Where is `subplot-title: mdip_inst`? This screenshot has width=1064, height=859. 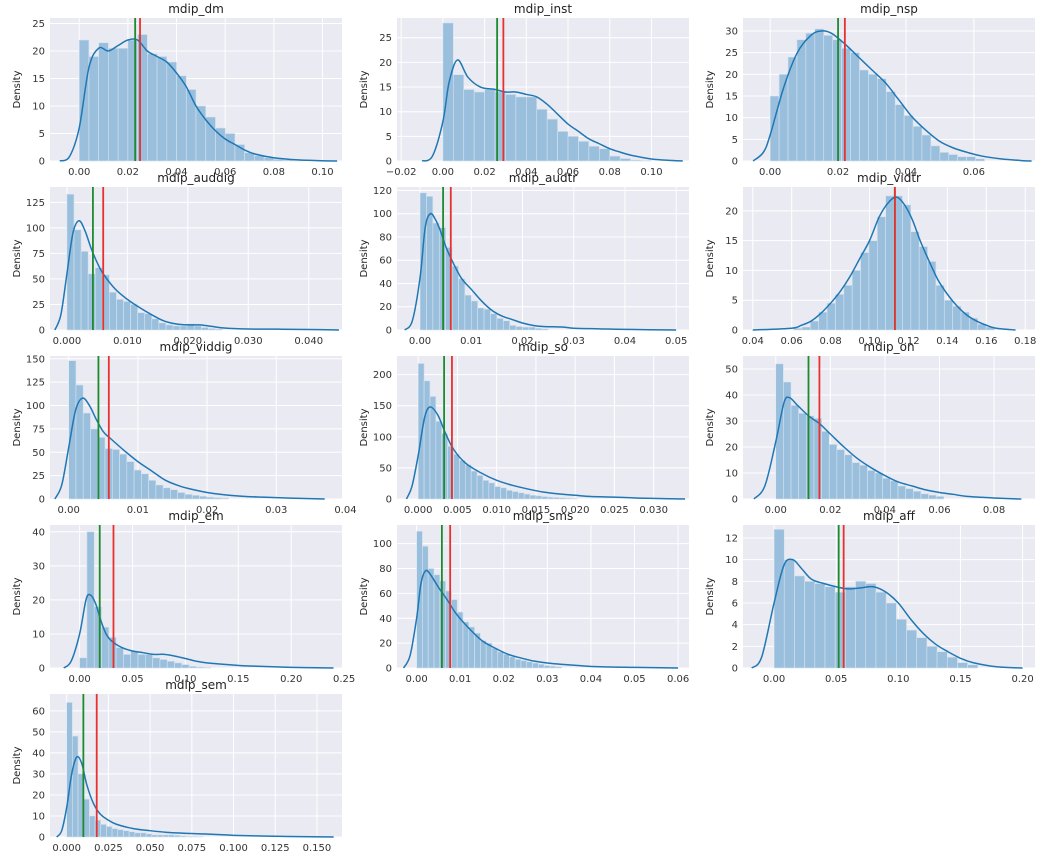 subplot-title: mdip_inst is located at coordinates (543, 9).